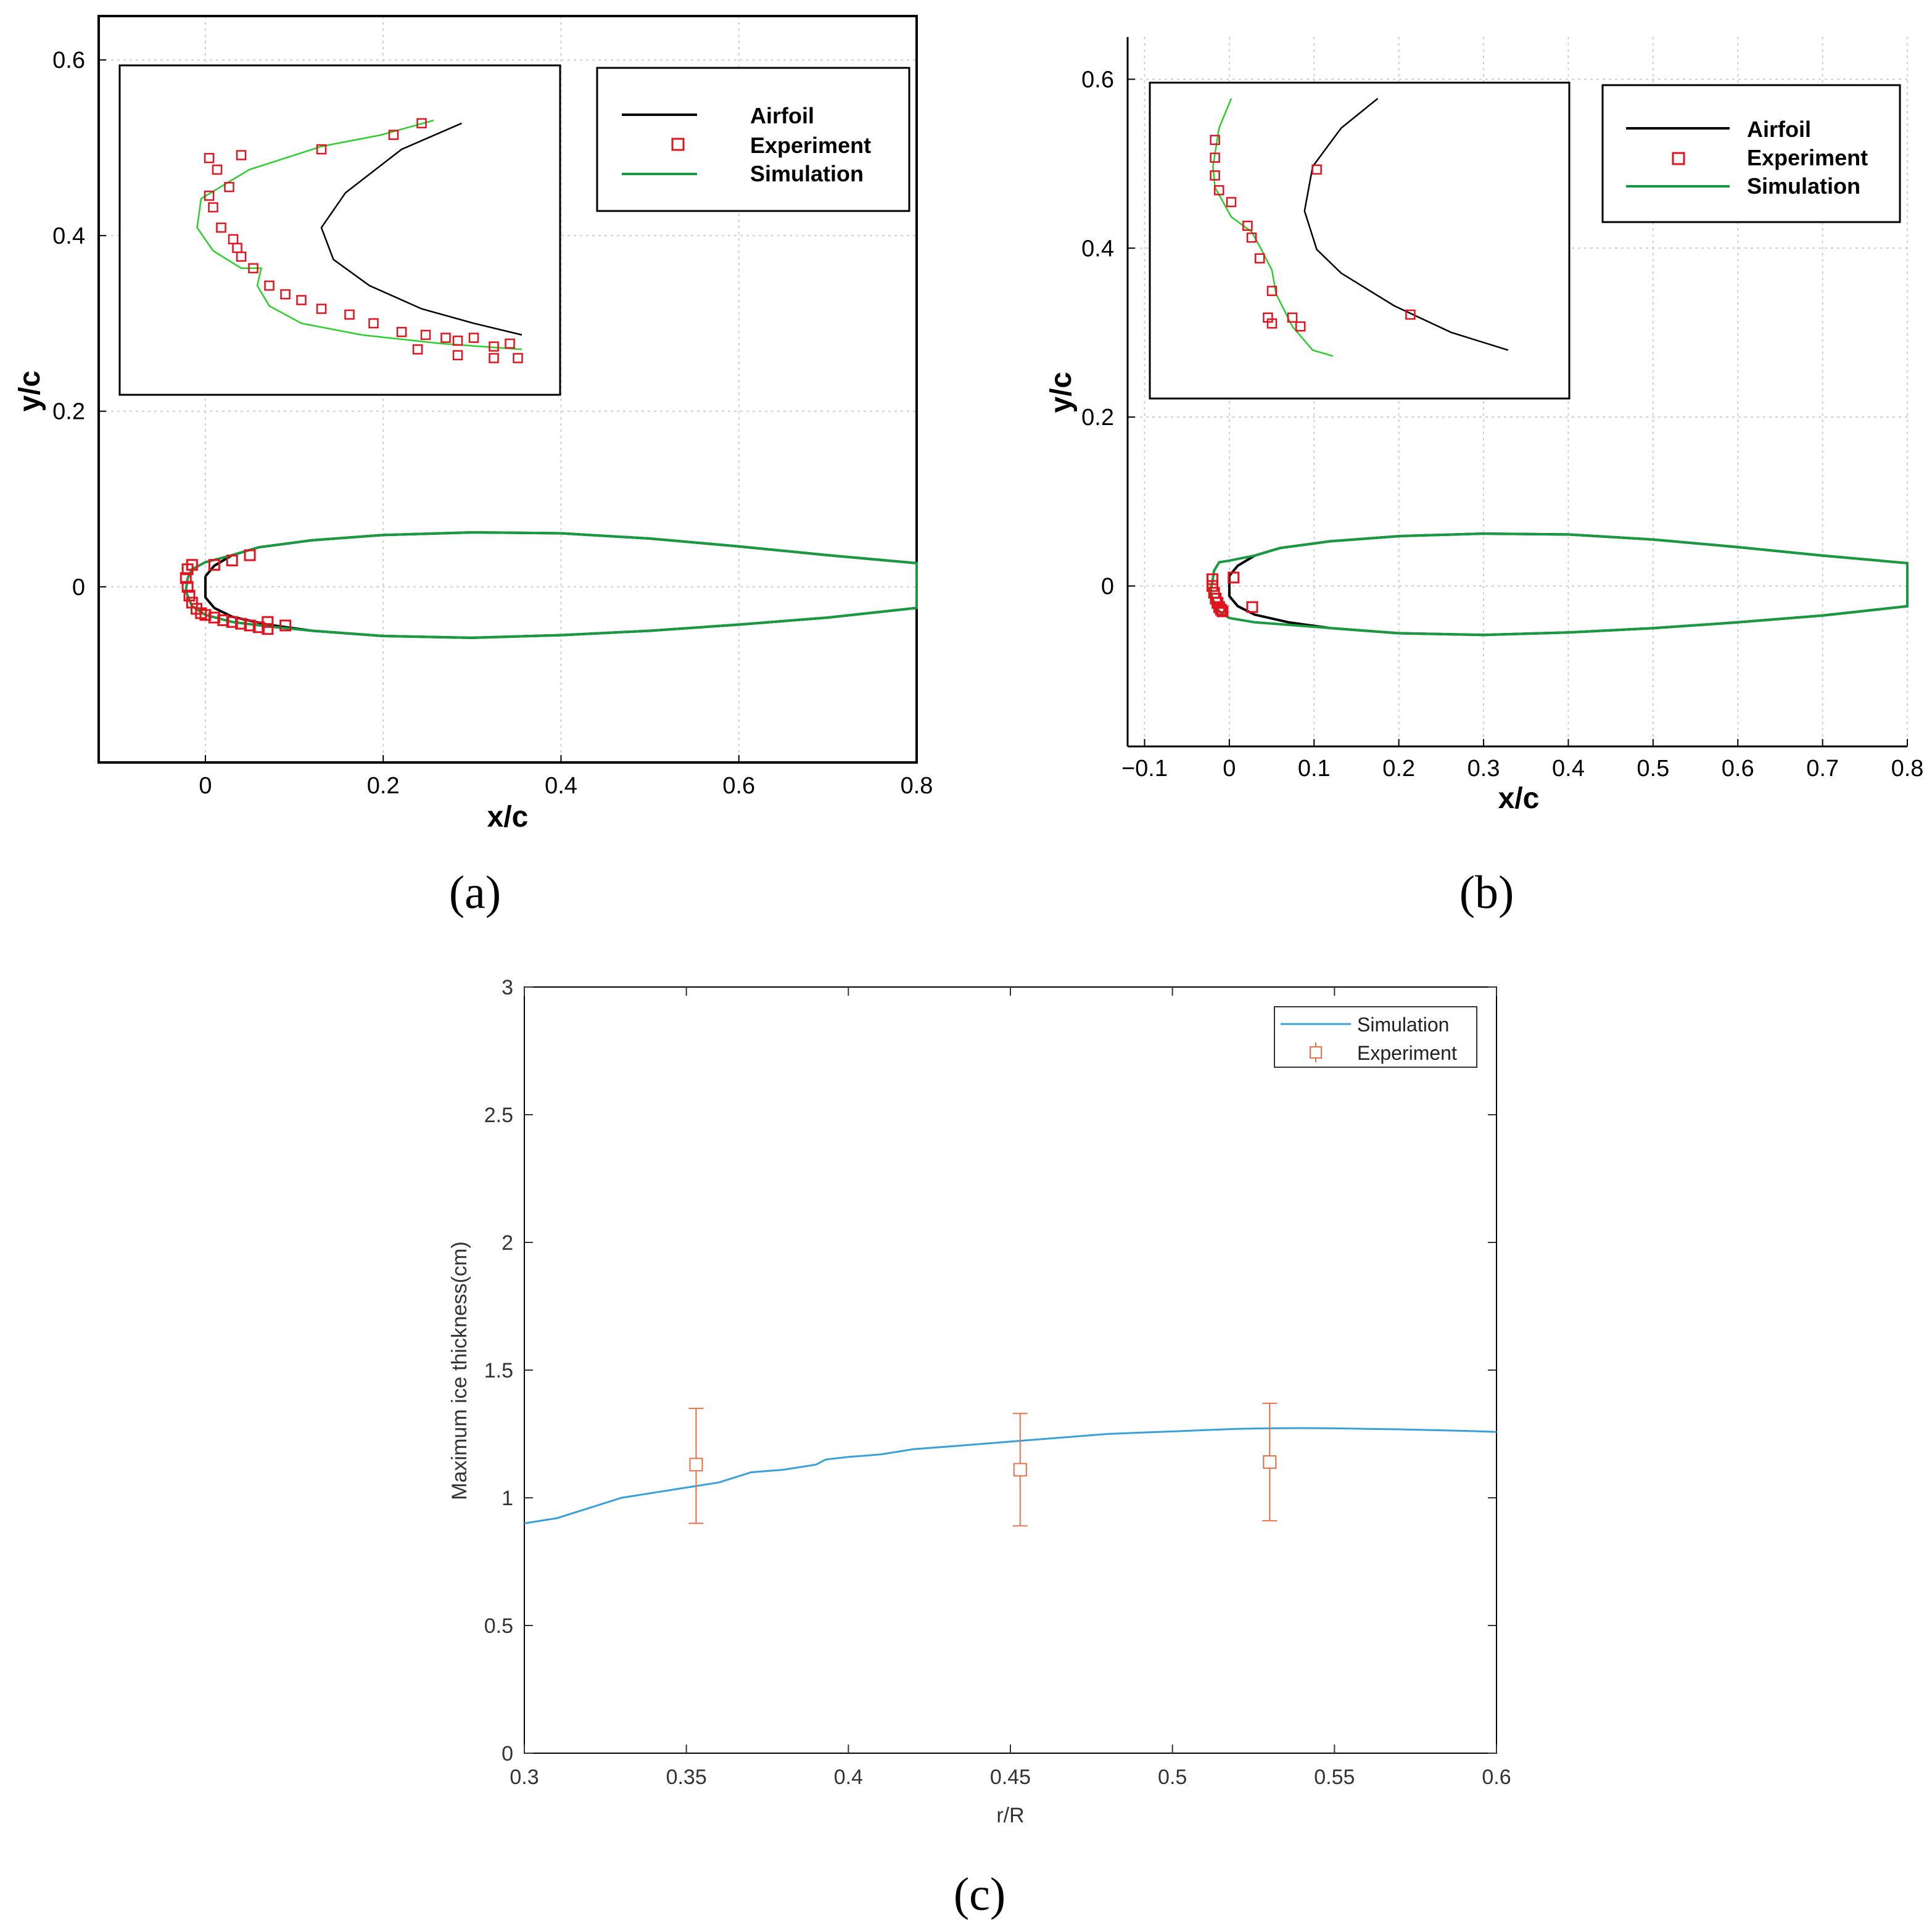 Image resolution: width=1932 pixels, height=1929 pixels. Describe the element at coordinates (738, 786) in the screenshot. I see `a-x-tick-label: 0.6` at that location.